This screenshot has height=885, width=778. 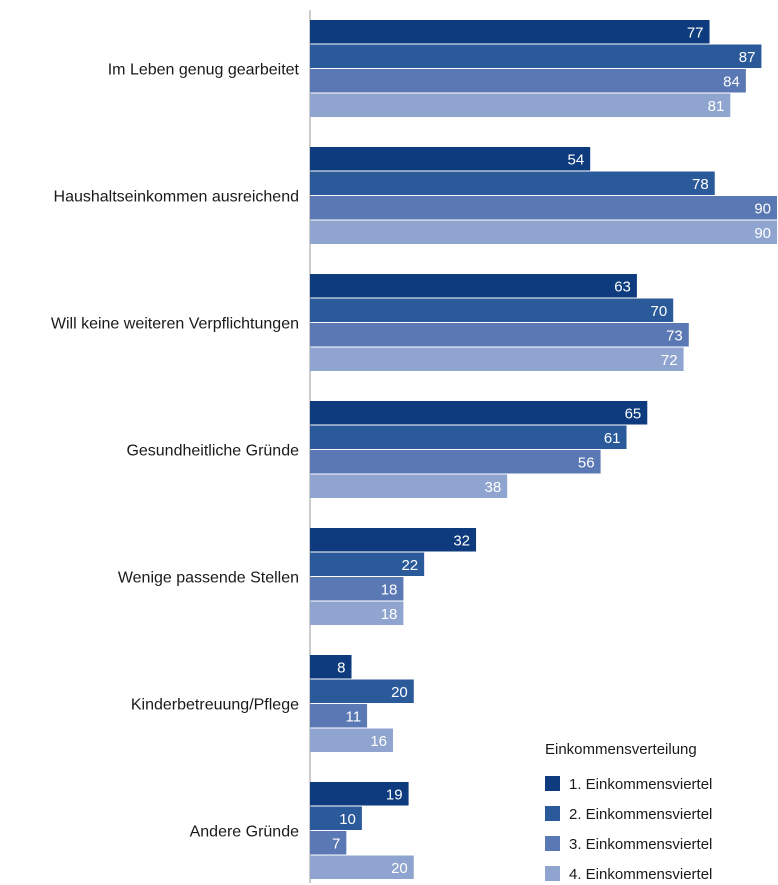 I want to click on value-label-wenige-passende-stellen-q3: 18, so click(x=389, y=589).